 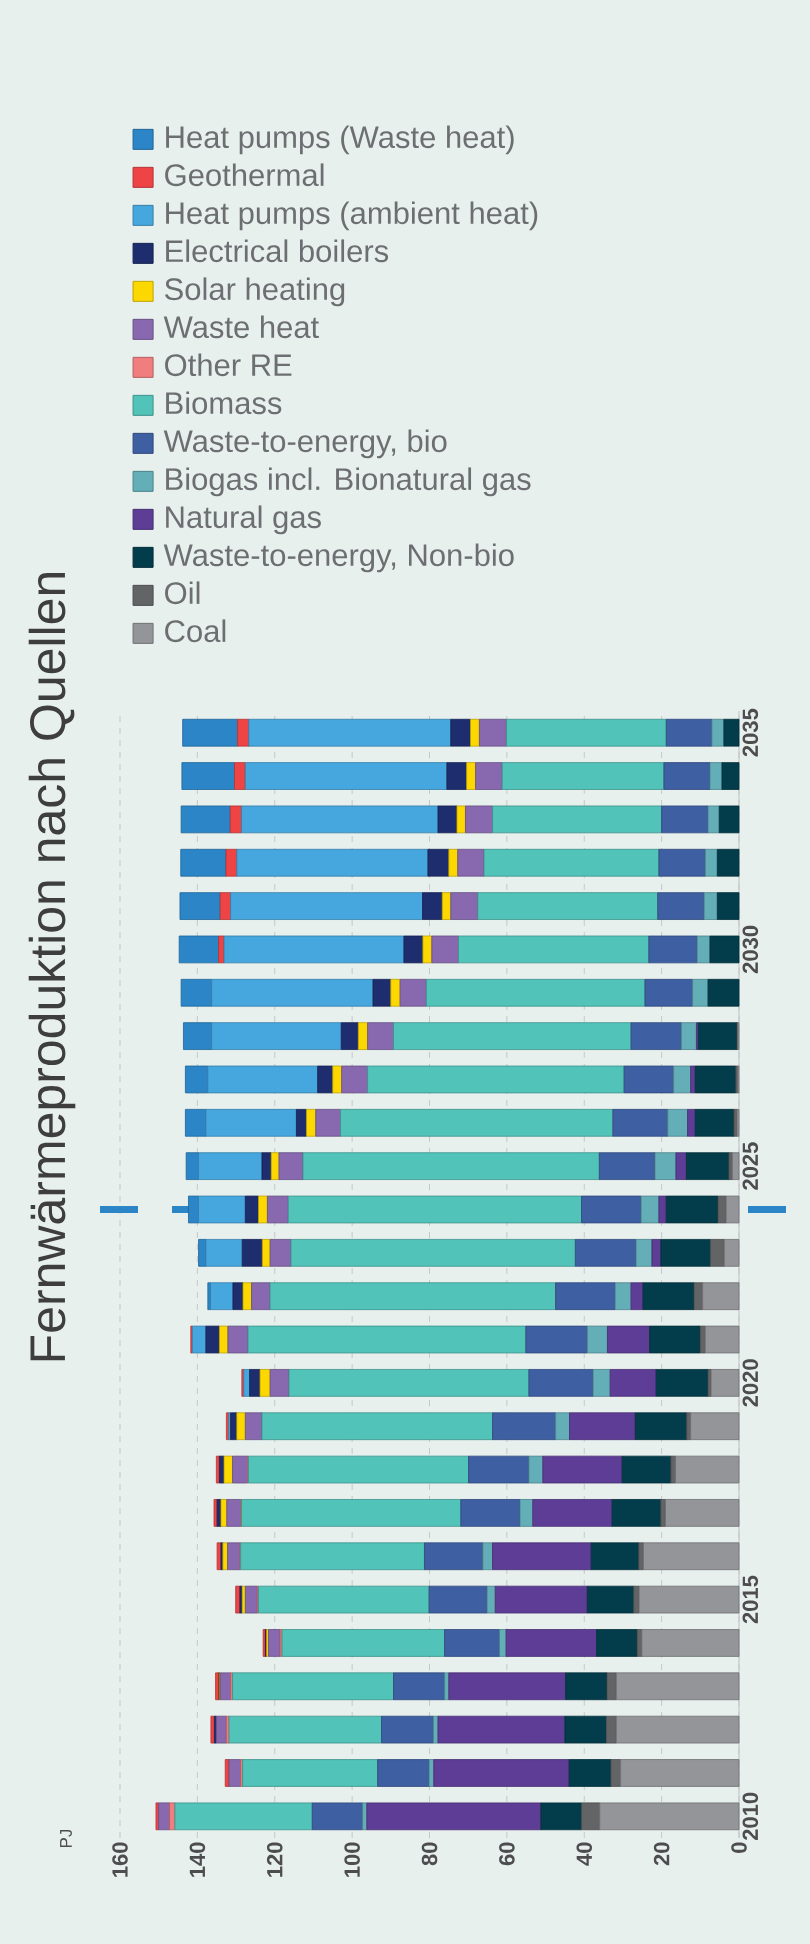 I want to click on x-tick-label: 80, so click(x=429, y=1854).